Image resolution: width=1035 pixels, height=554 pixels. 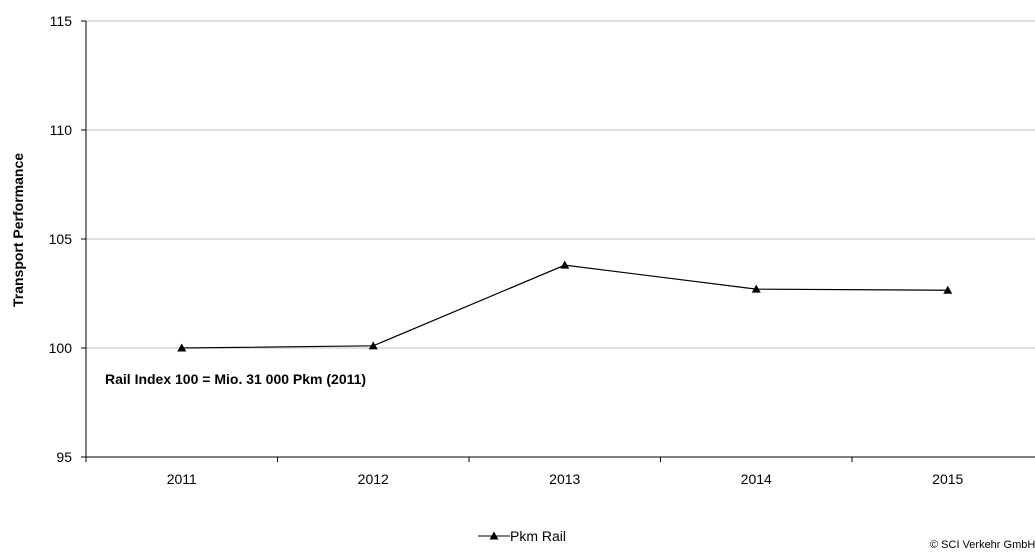 What do you see at coordinates (236, 379) in the screenshot?
I see `index-annotation: Rail Index 100 = Mio. 31 000 Pkm (2011)` at bounding box center [236, 379].